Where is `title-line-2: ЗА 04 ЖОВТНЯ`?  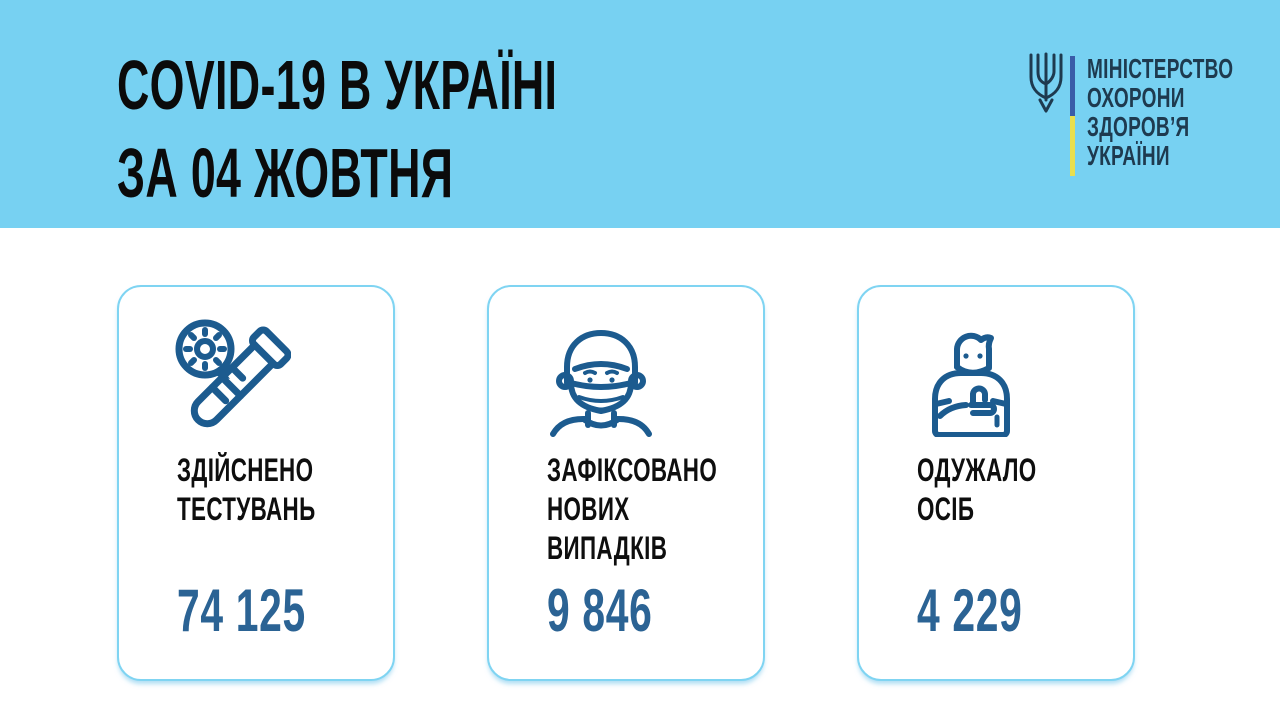
title-line-2: ЗА 04 ЖОВТНЯ is located at coordinates (285, 173).